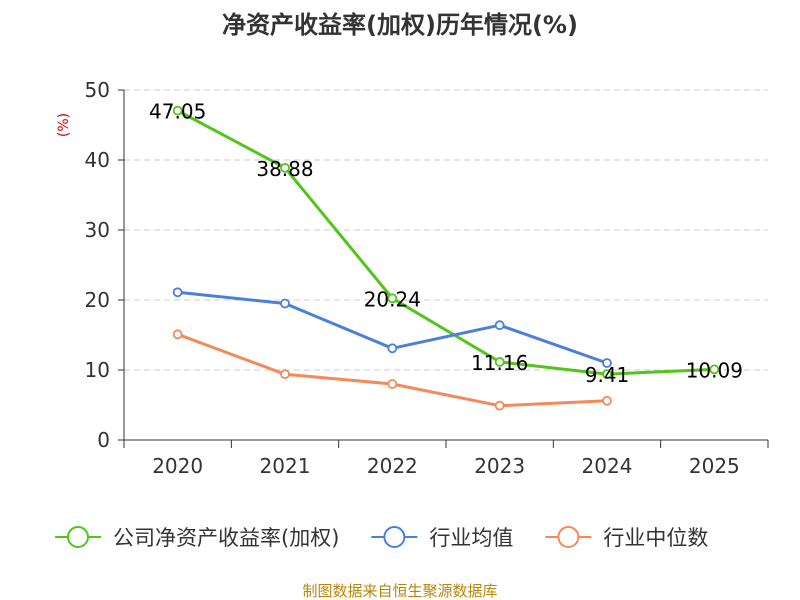  I want to click on y-tick-label: 0, so click(103, 440).